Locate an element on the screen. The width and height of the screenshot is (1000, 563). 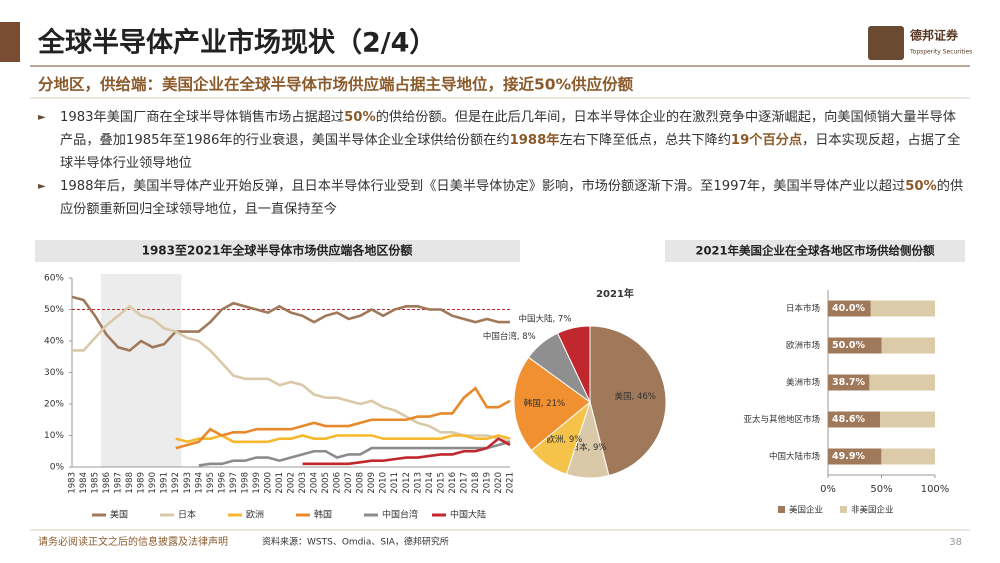
x-tick-label: 2020 is located at coordinates (499, 483).